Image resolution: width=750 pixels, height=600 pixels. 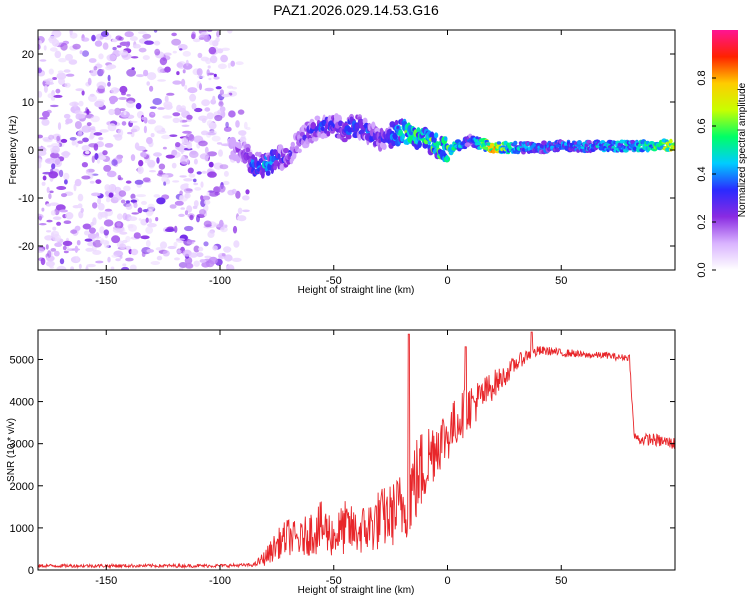 I want to click on colorbar-tick-label: 0.8, so click(x=702, y=77).